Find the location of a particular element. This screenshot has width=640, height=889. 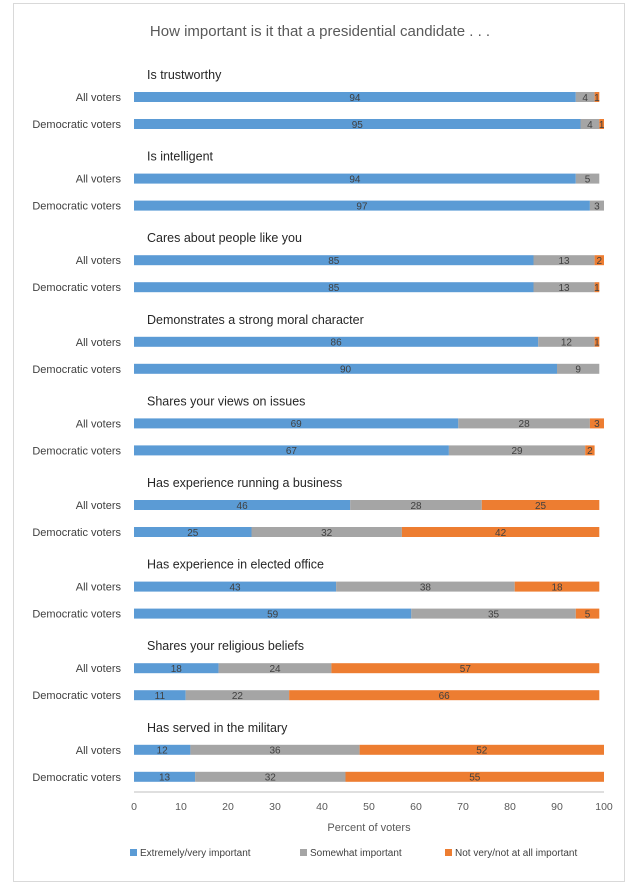

group-label: Shares your views on issues is located at coordinates (226, 401).